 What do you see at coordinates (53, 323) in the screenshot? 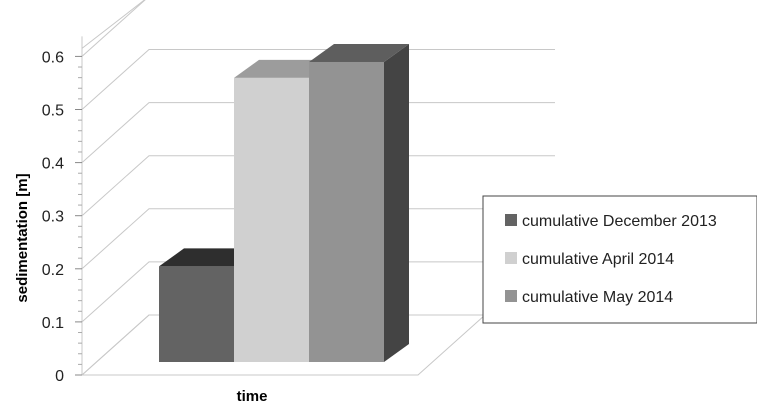
I see `y-tick-label: 0.1` at bounding box center [53, 323].